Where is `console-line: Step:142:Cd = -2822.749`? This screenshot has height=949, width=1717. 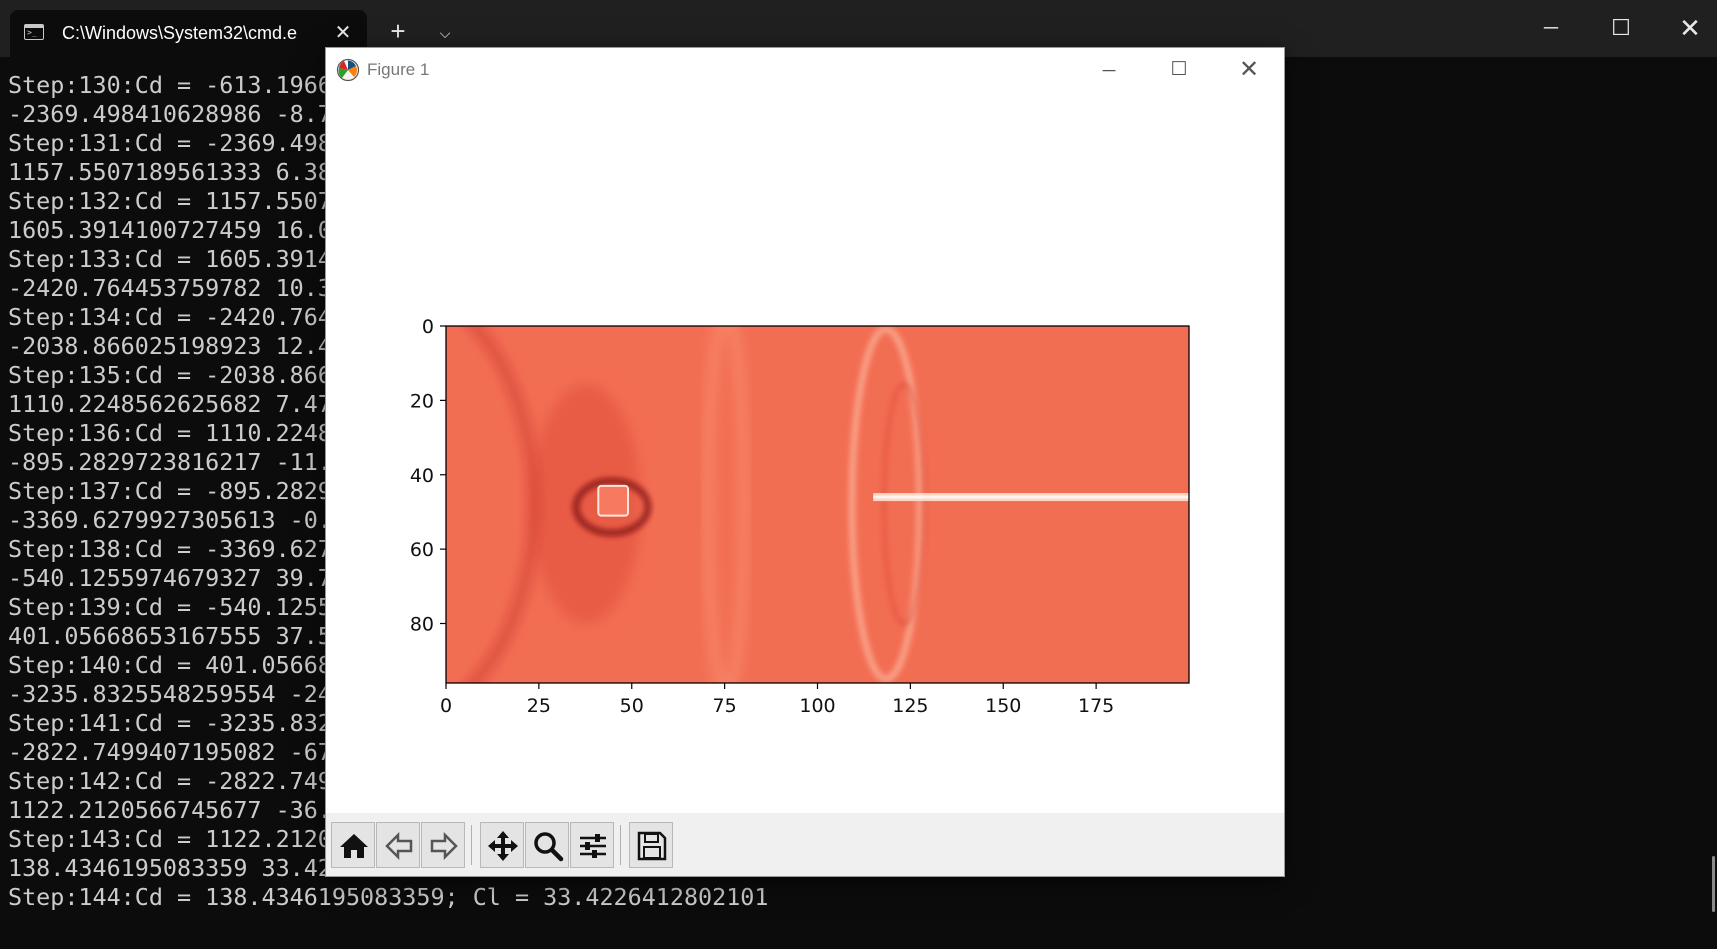 console-line: Step:142:Cd = -2822.749 is located at coordinates (170, 781).